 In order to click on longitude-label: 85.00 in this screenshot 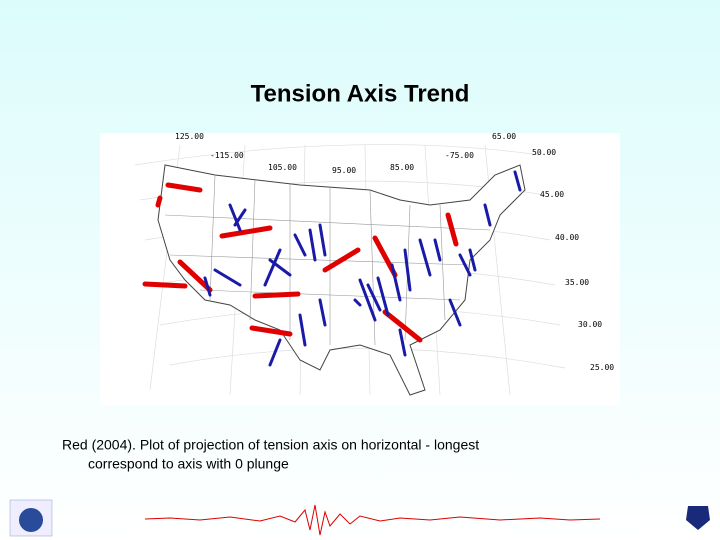, I will do `click(402, 167)`.